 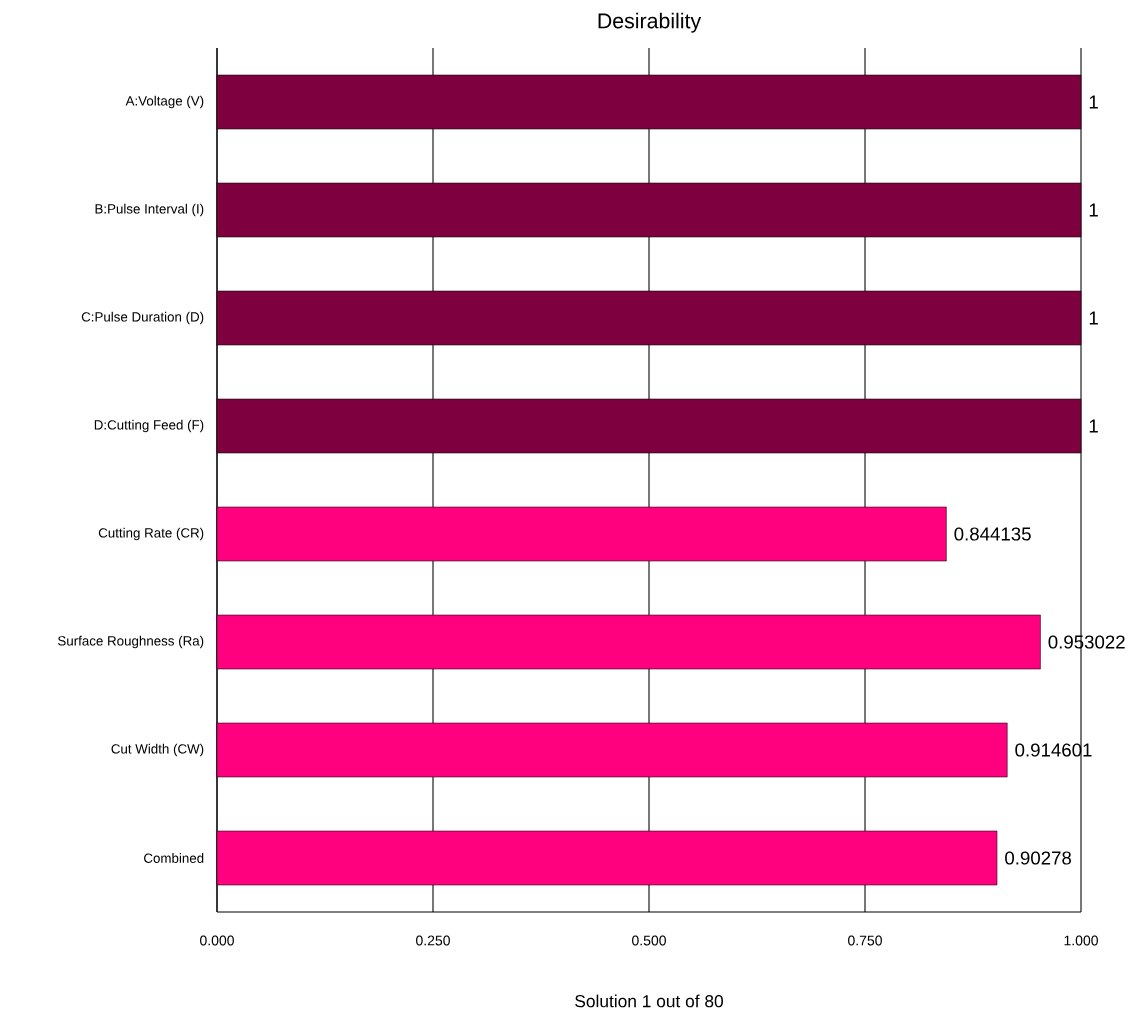 I want to click on y-tick-label: A:Voltage (V), so click(x=164, y=102).